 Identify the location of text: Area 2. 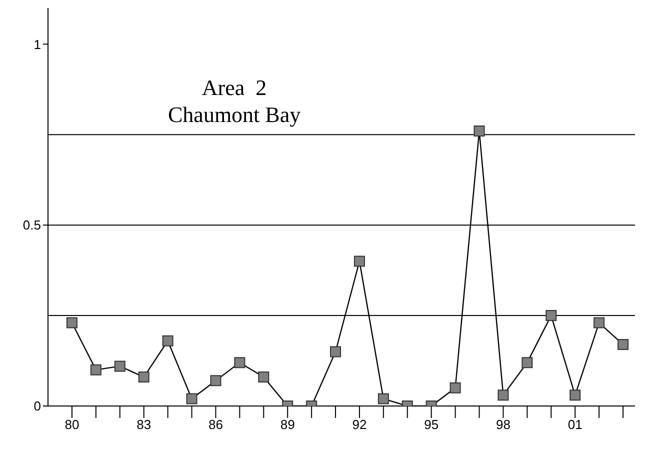
(234, 87).